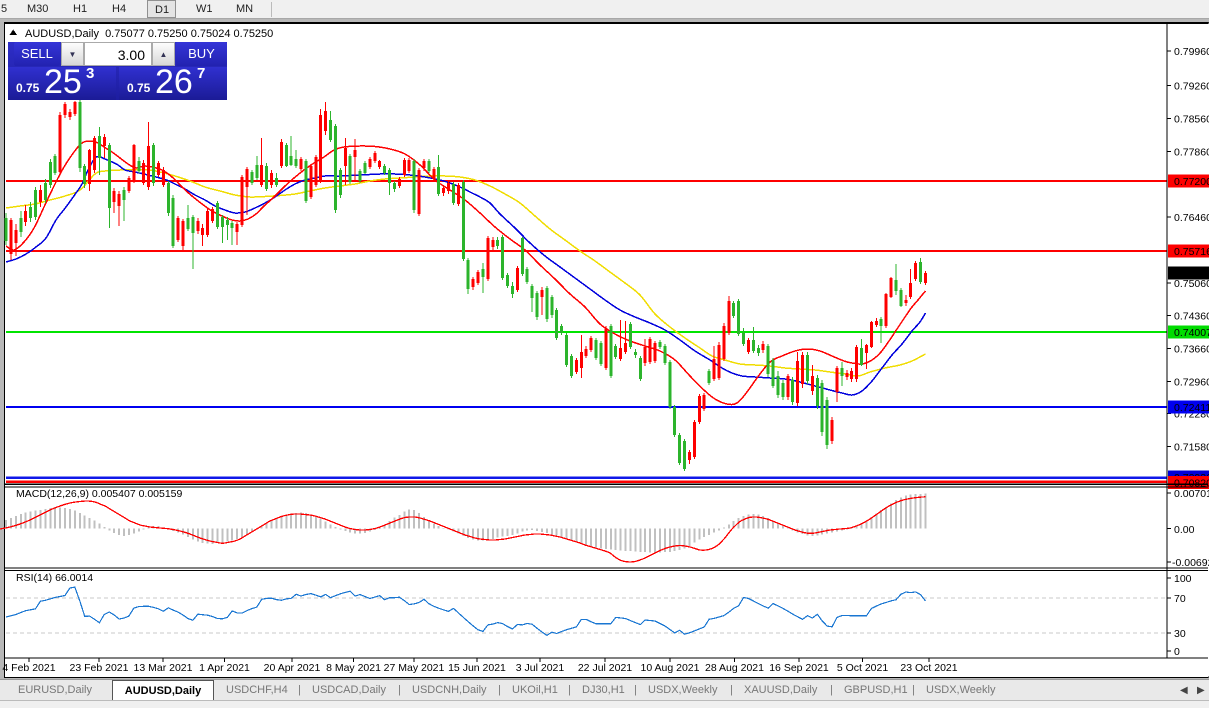 Image resolution: width=1209 pixels, height=708 pixels. I want to click on svg-text: 20 Apr 2021, so click(292, 668).